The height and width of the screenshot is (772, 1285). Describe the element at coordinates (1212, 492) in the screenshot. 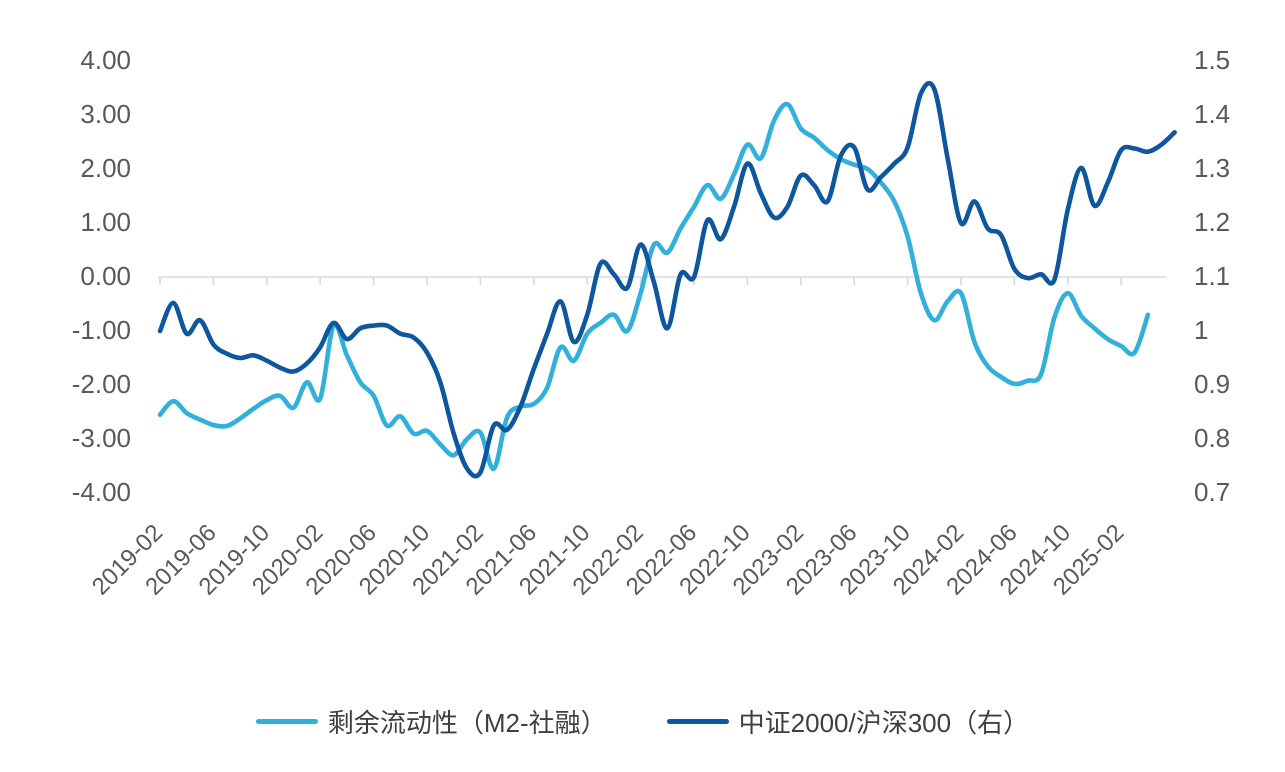

I see `right-axis-tick-label: 0.7` at that location.